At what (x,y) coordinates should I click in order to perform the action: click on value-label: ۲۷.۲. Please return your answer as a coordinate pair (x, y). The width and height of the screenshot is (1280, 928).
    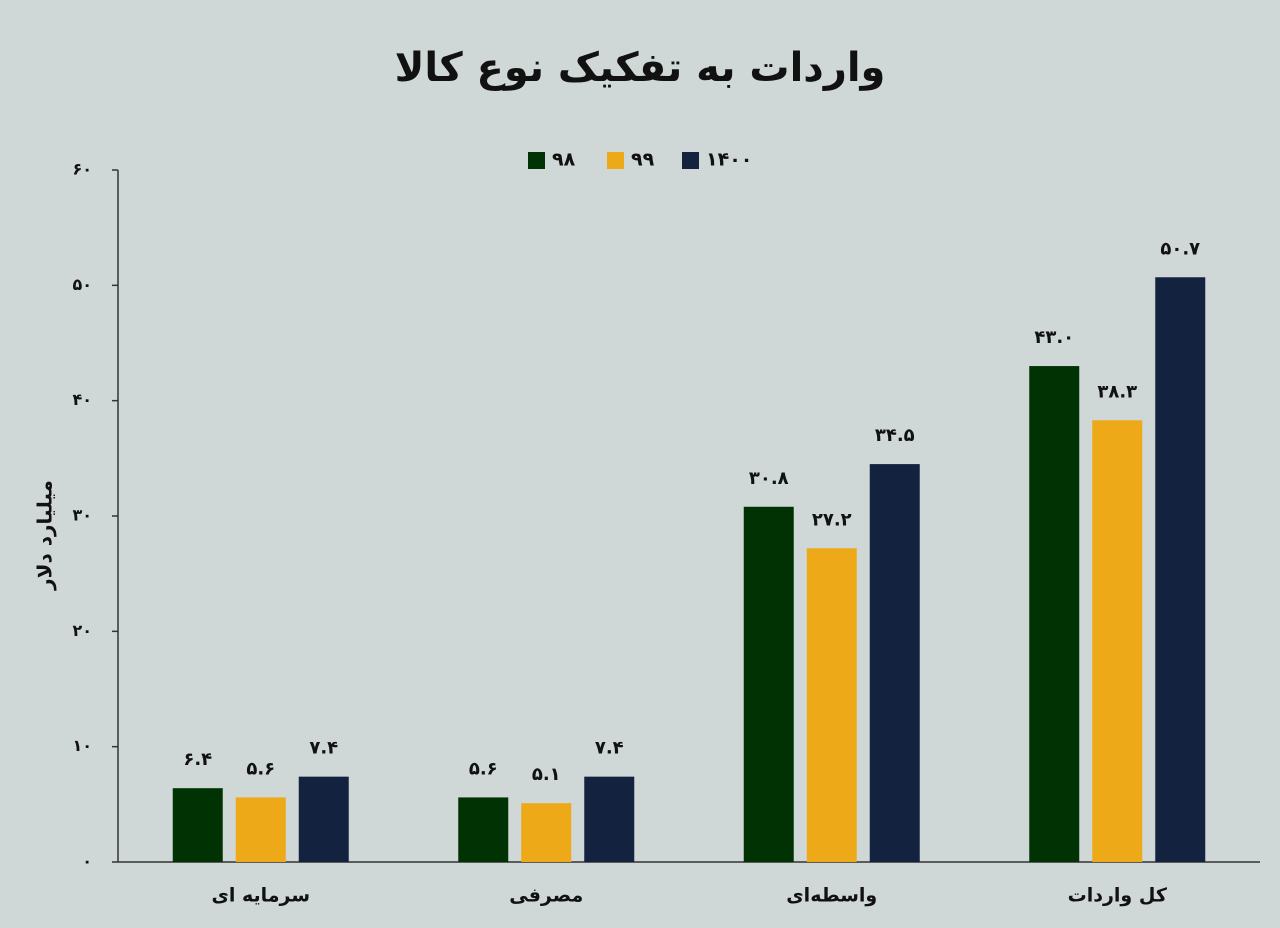
    Looking at the image, I should click on (832, 519).